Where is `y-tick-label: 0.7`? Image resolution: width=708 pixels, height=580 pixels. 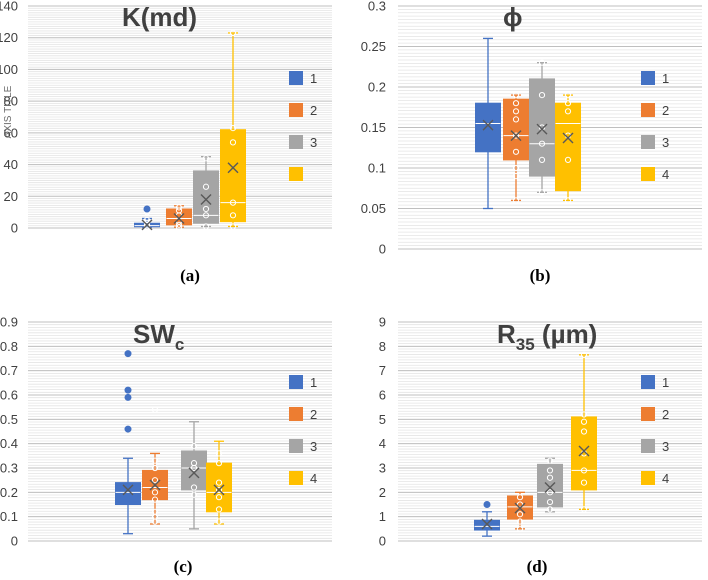
y-tick-label: 0.7 is located at coordinates (9, 370).